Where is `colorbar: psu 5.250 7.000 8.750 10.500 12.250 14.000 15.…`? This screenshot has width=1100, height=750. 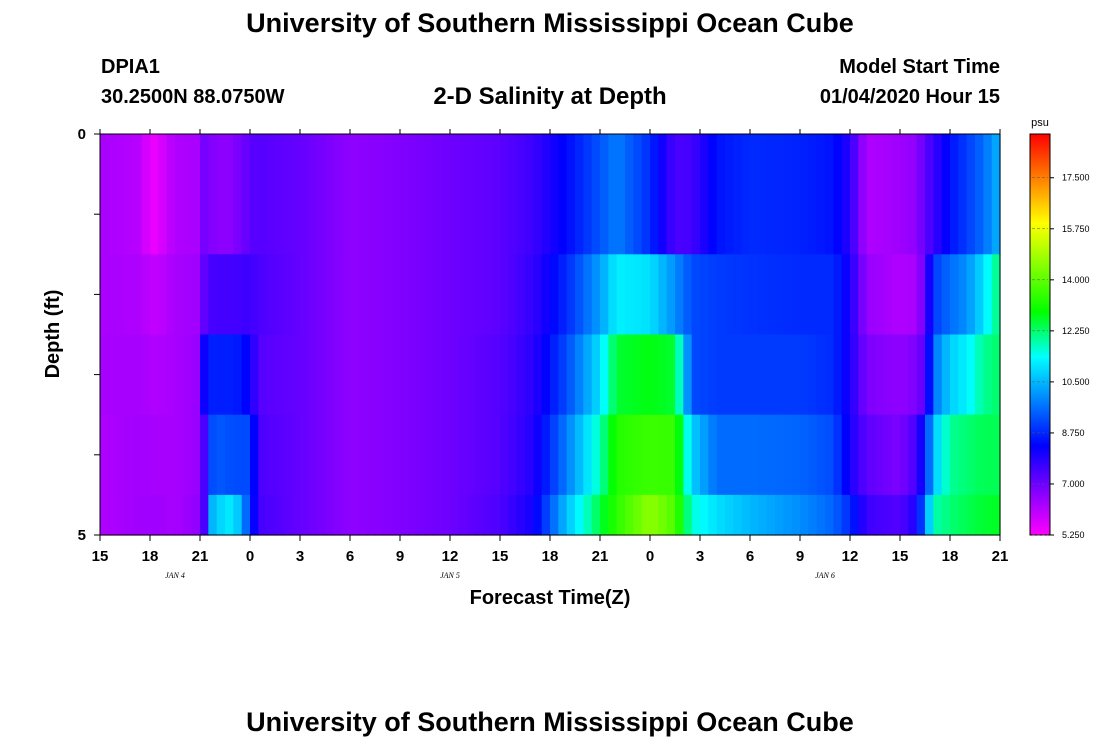
colorbar: psu 5.250 7.000 8.750 10.500 12.250 14.000 15.… is located at coordinates (1059, 328).